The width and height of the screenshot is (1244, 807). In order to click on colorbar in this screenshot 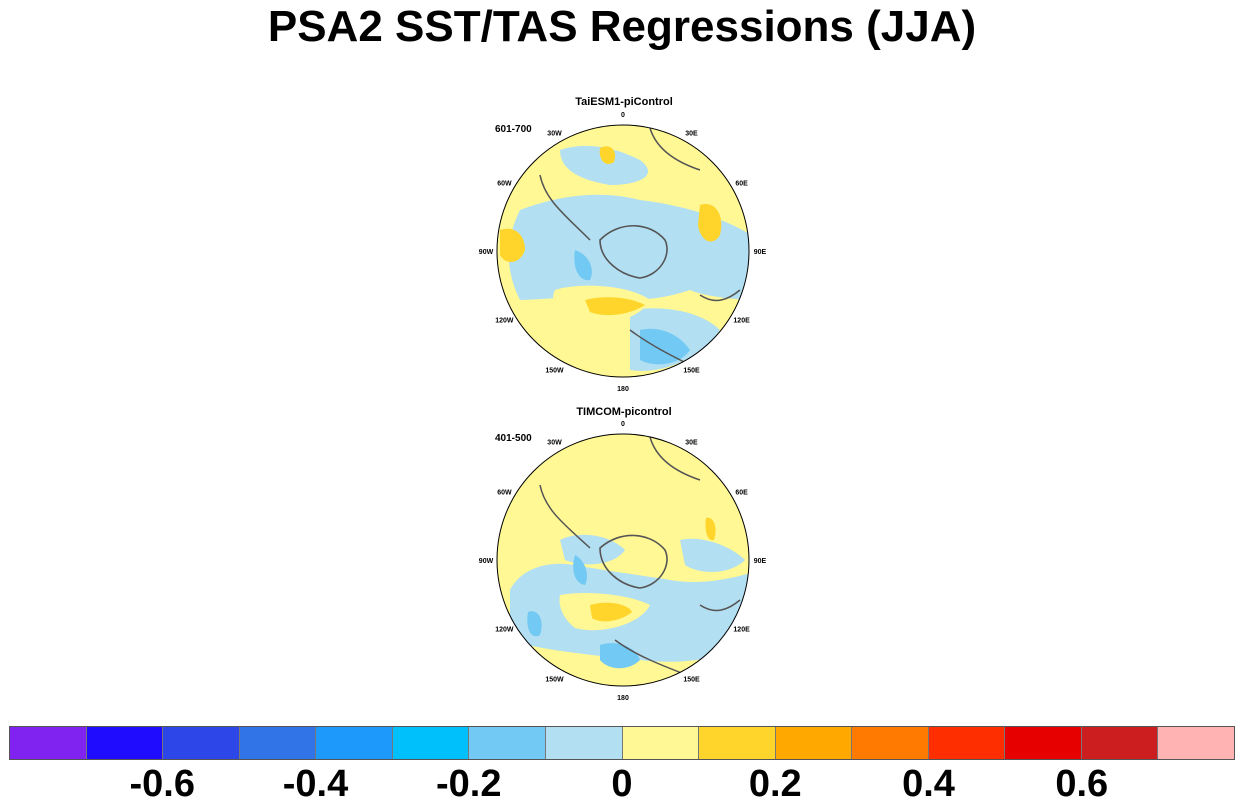, I will do `click(622, 743)`.